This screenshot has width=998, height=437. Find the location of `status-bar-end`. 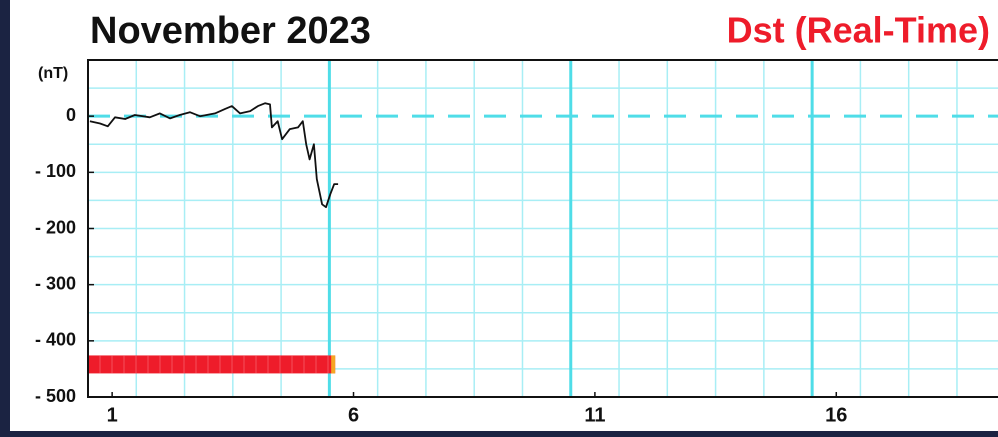

status-bar-end is located at coordinates (333, 364).